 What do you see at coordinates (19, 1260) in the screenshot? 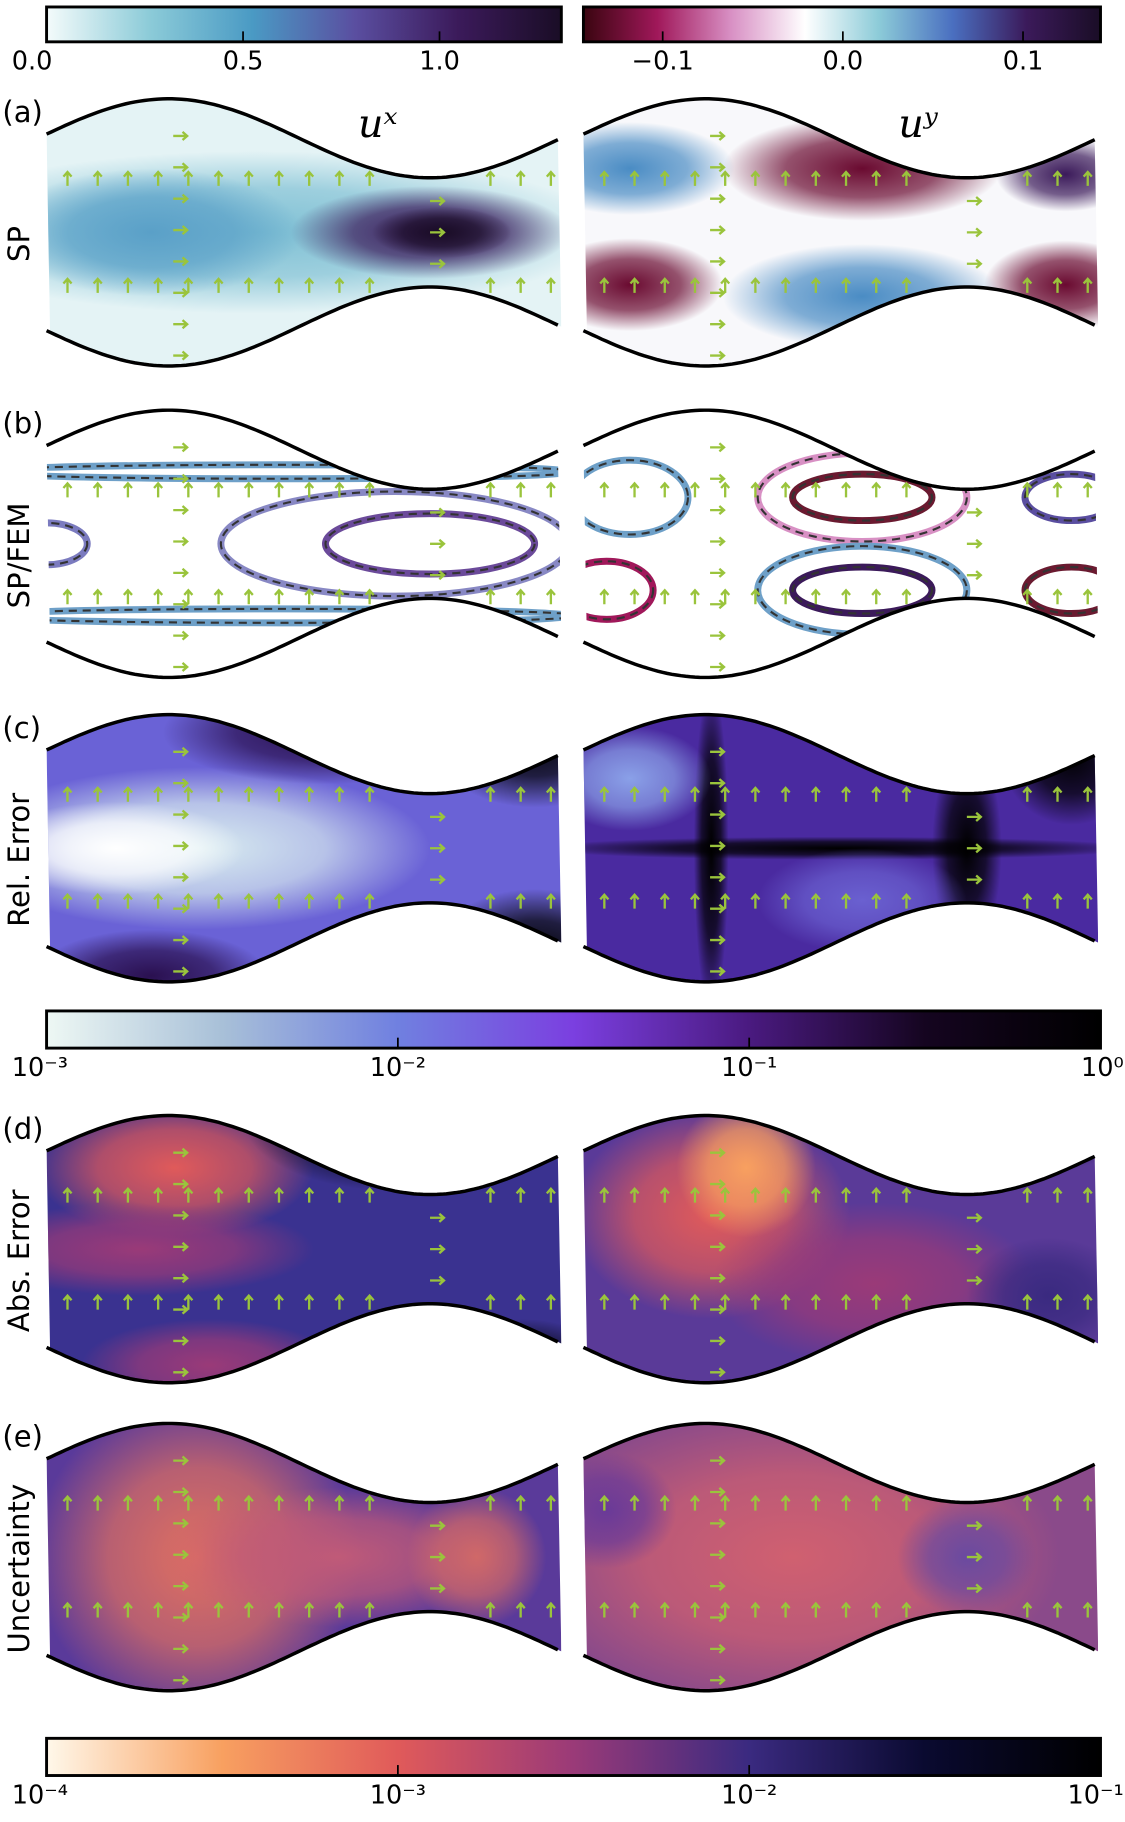
I see `row-label: Abs. Error` at bounding box center [19, 1260].